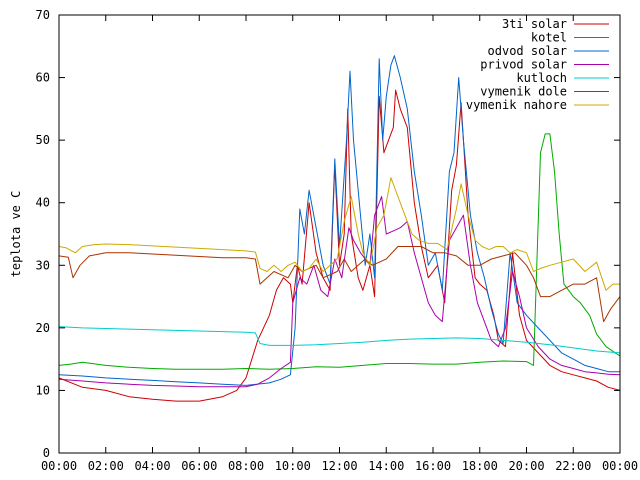 This screenshot has width=640, height=480. Describe the element at coordinates (516, 105) in the screenshot. I see `legend-label: vymenik nahore` at that location.